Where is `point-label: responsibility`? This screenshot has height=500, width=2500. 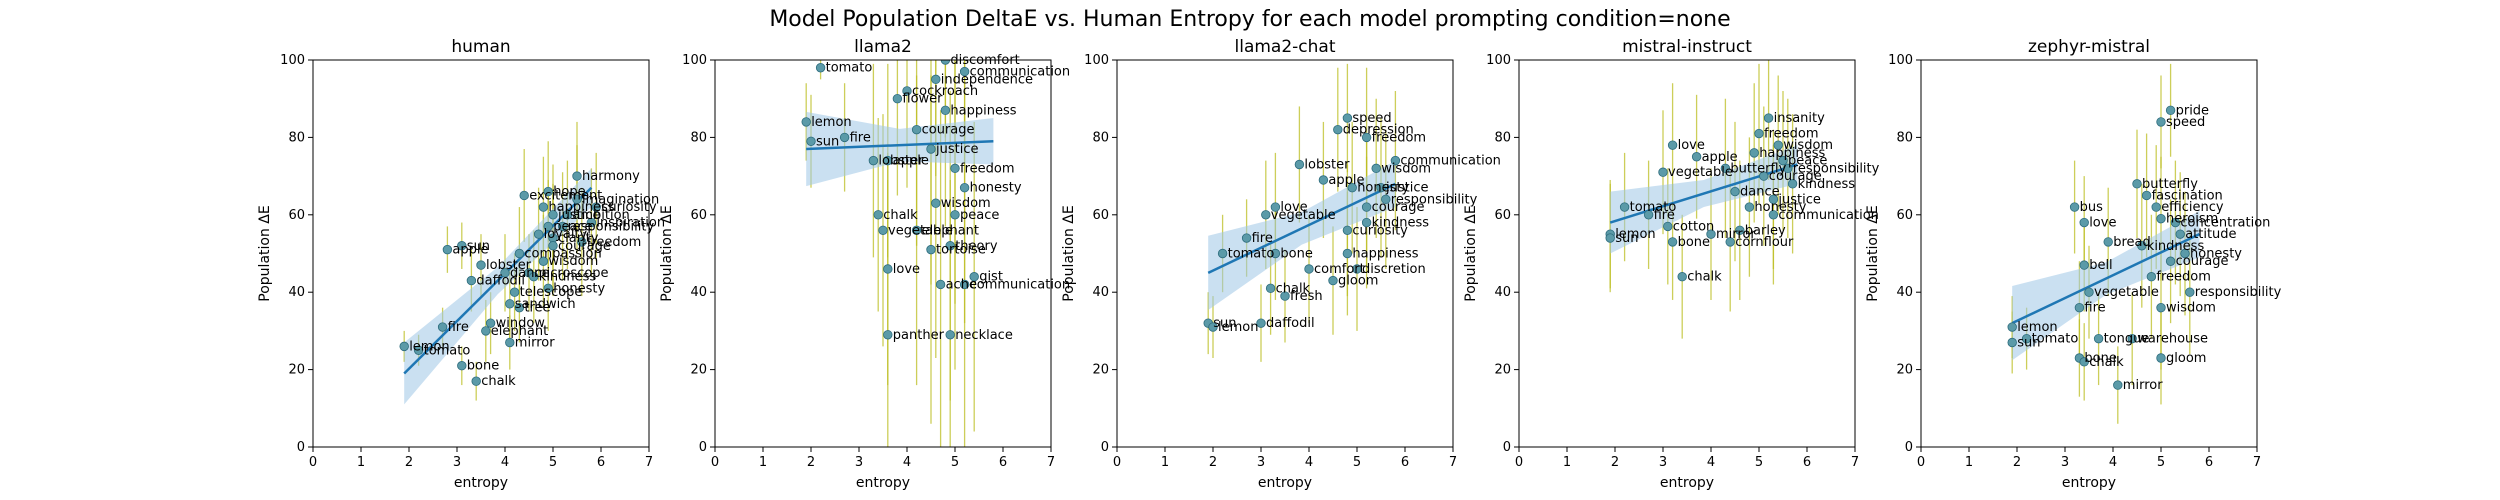 point-label: responsibility is located at coordinates (2238, 292).